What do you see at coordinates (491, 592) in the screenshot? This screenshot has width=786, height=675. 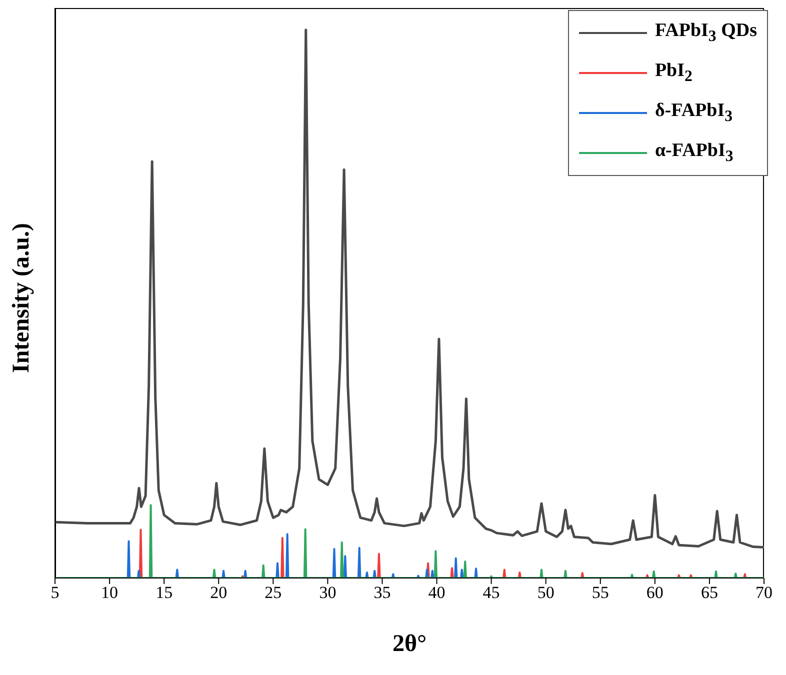 I see `x-tick-label: 45` at bounding box center [491, 592].